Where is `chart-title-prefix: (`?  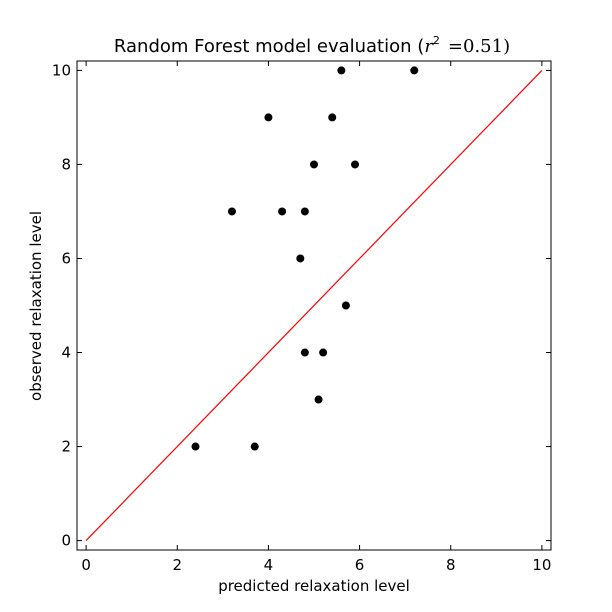 chart-title-prefix: ( is located at coordinates (420, 46).